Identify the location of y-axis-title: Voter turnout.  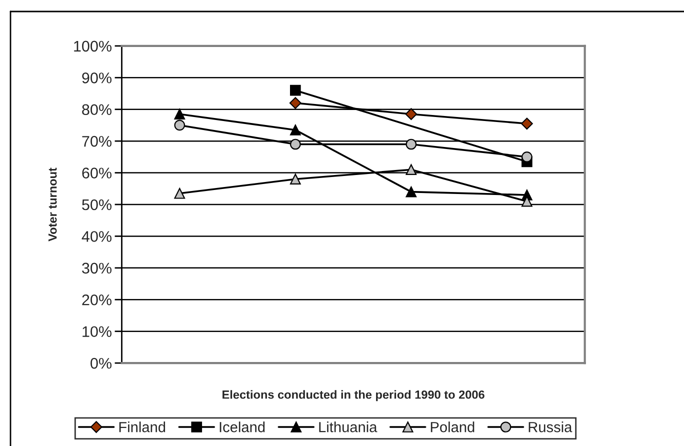
(52, 205).